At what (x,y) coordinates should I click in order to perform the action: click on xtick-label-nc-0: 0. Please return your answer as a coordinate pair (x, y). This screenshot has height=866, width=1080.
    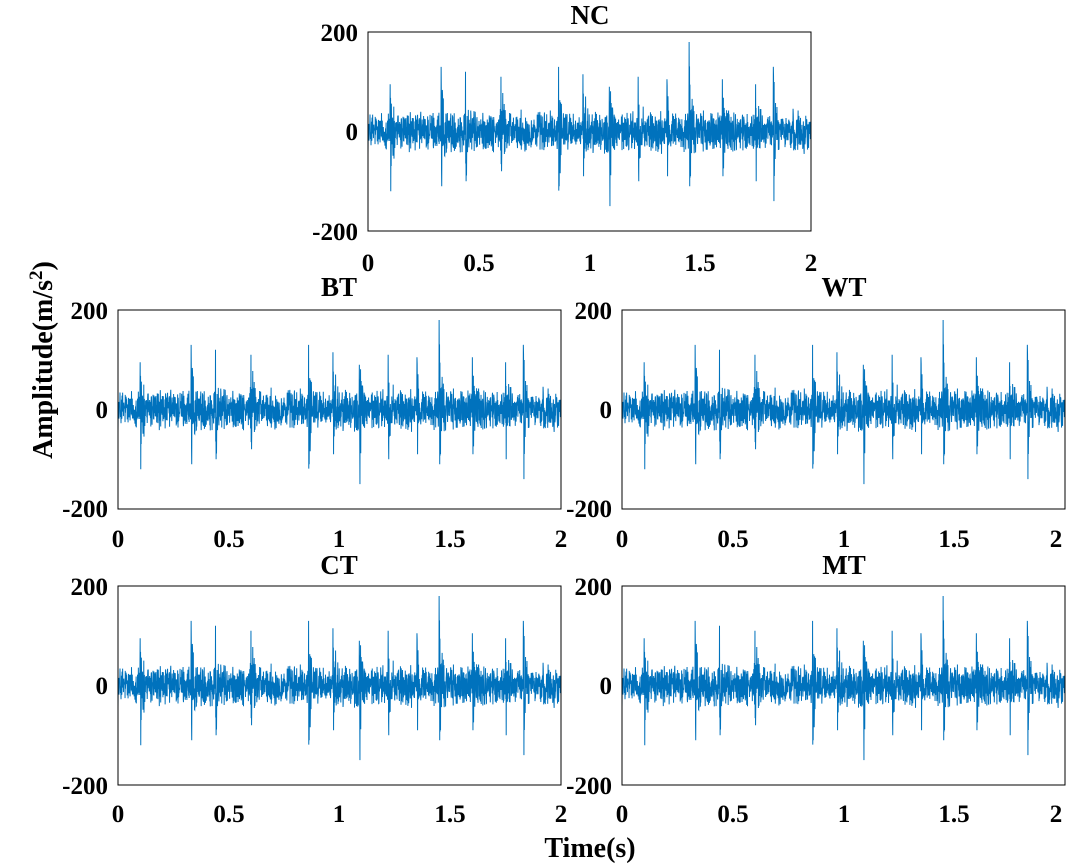
    Looking at the image, I should click on (368, 263).